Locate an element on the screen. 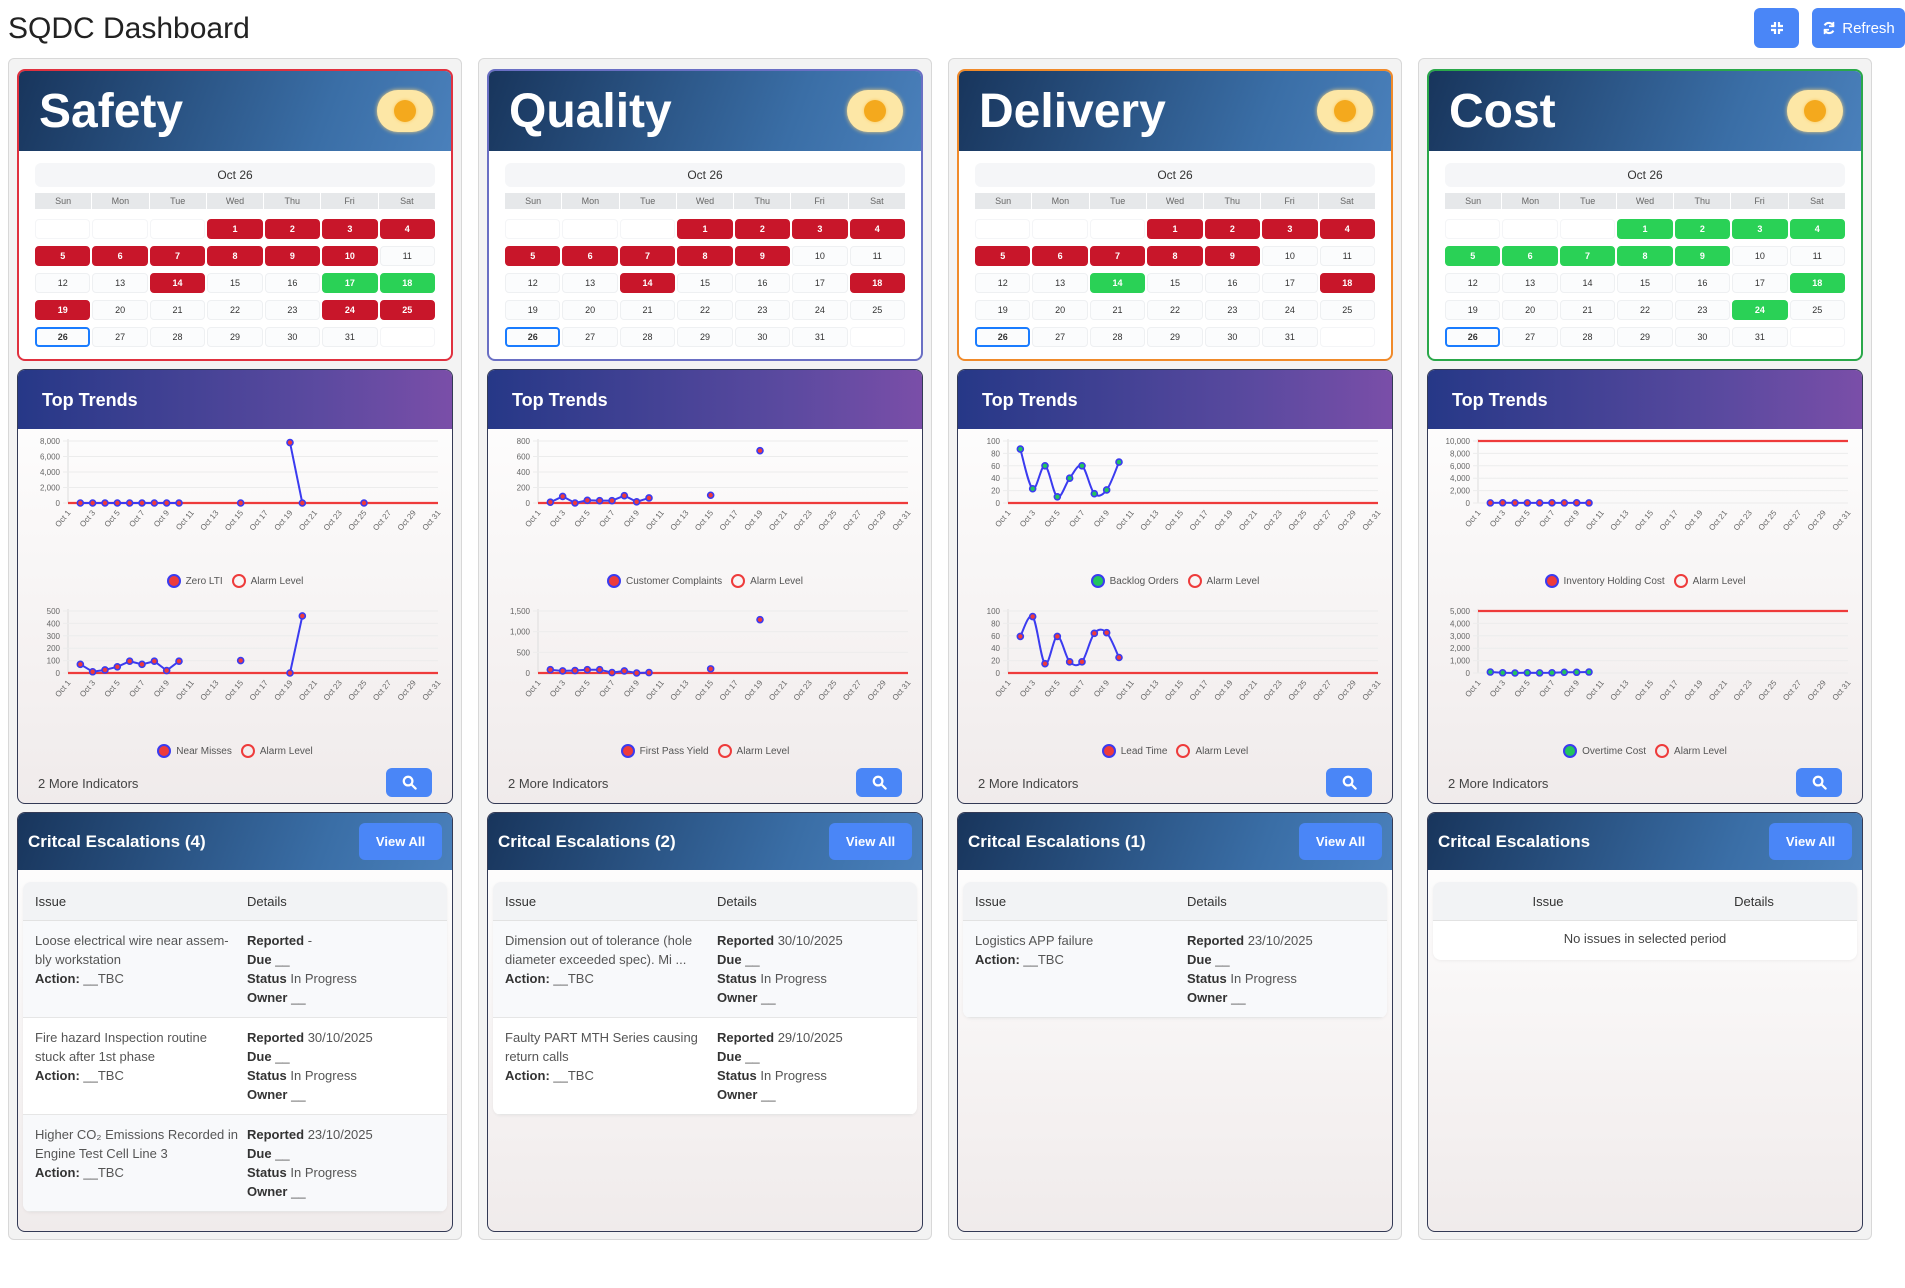 This screenshot has height=1288, width=1905. legend-series-label: Zero LTI is located at coordinates (204, 581).